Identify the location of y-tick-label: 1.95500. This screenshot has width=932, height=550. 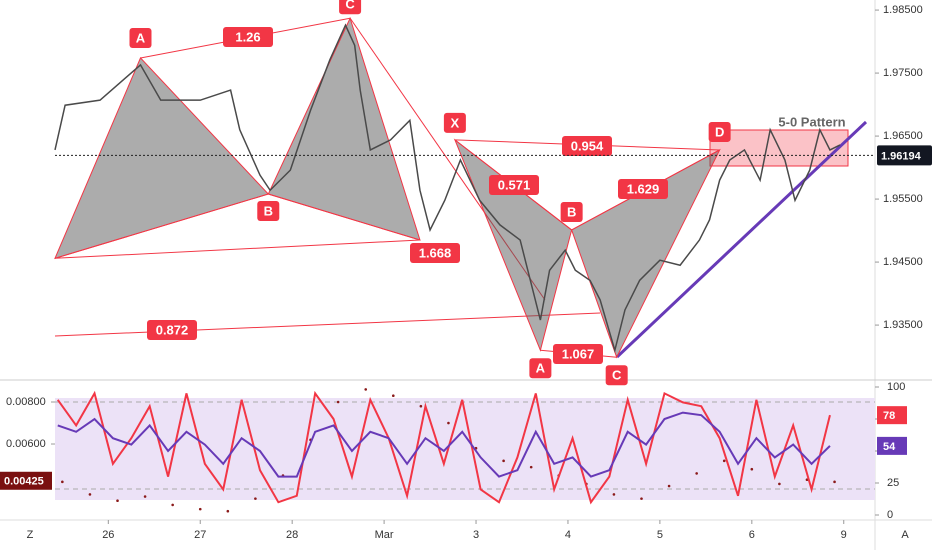
(903, 199).